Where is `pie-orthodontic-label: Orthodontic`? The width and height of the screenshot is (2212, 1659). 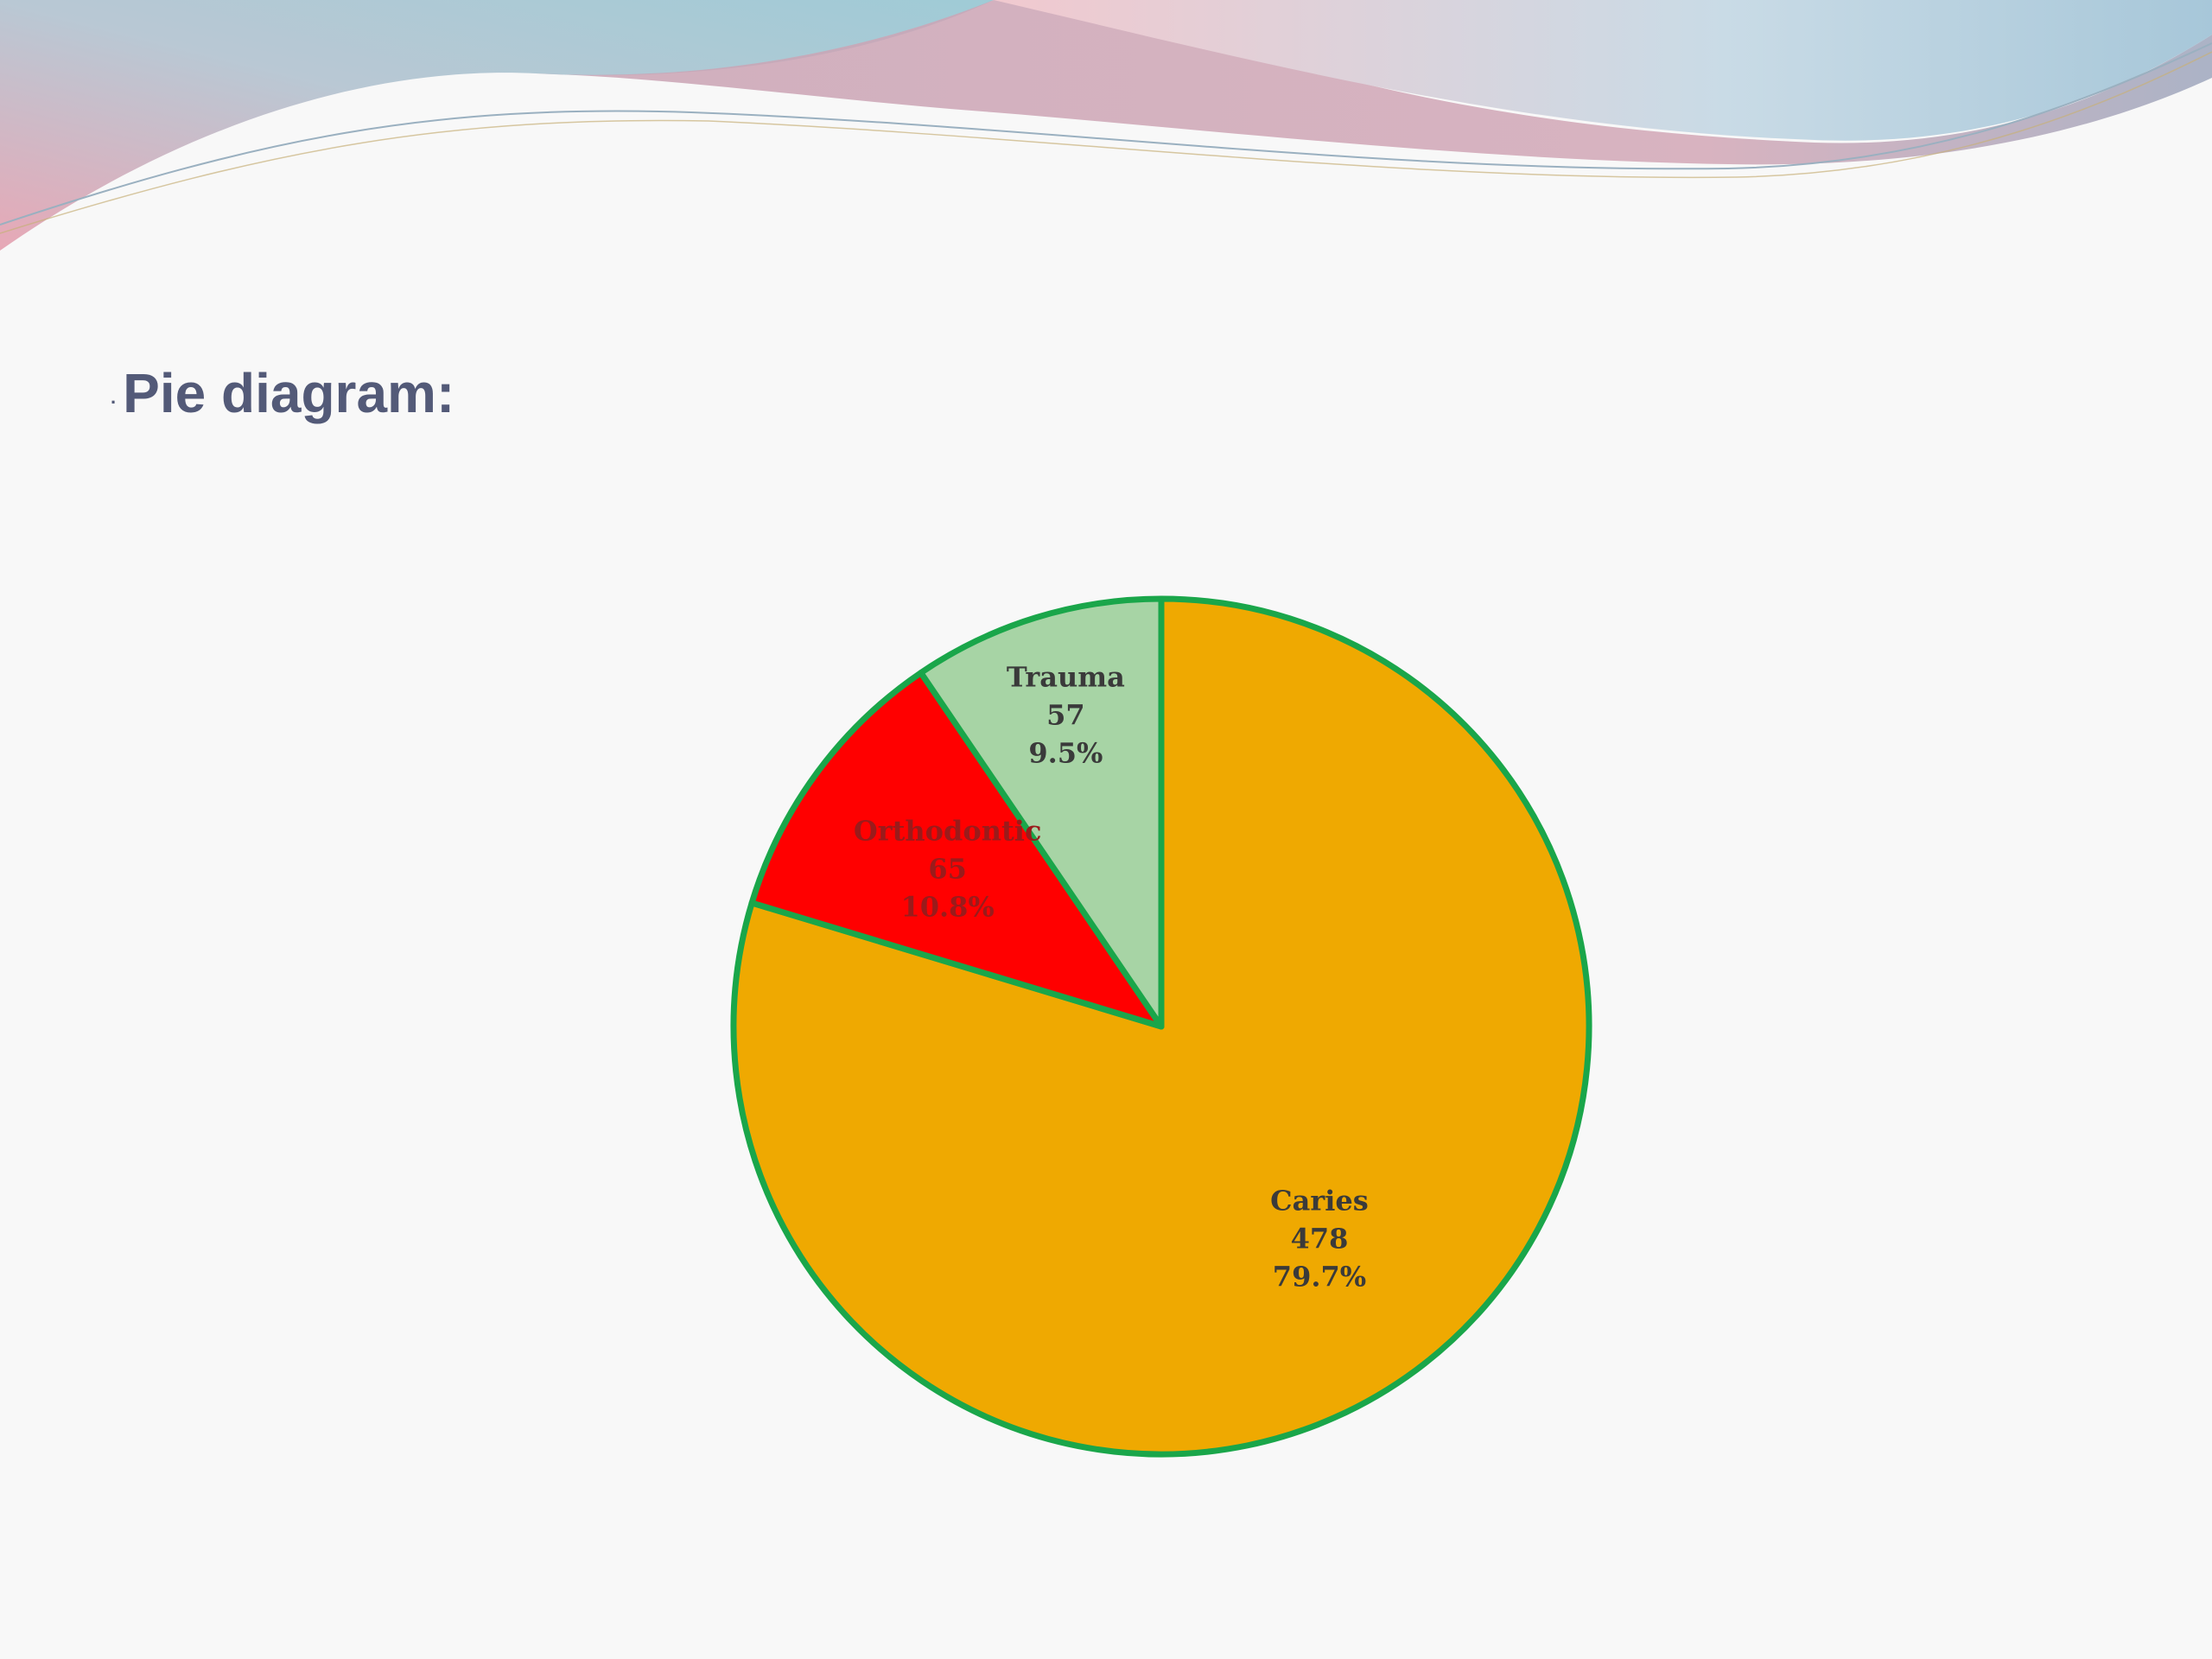 pie-orthodontic-label: Orthodontic is located at coordinates (948, 830).